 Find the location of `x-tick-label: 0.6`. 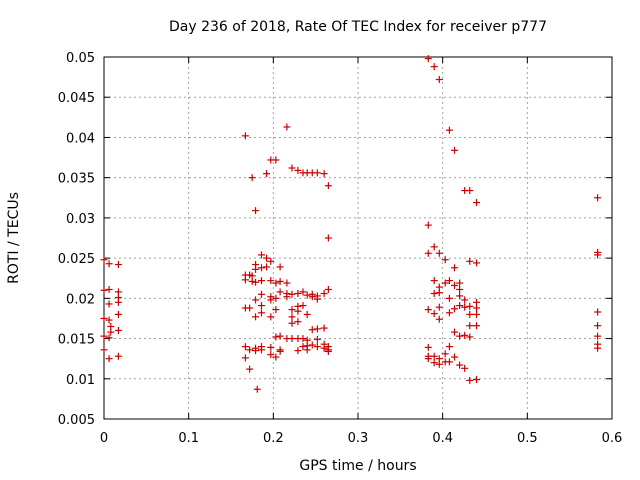

x-tick-label: 0.6 is located at coordinates (612, 438).